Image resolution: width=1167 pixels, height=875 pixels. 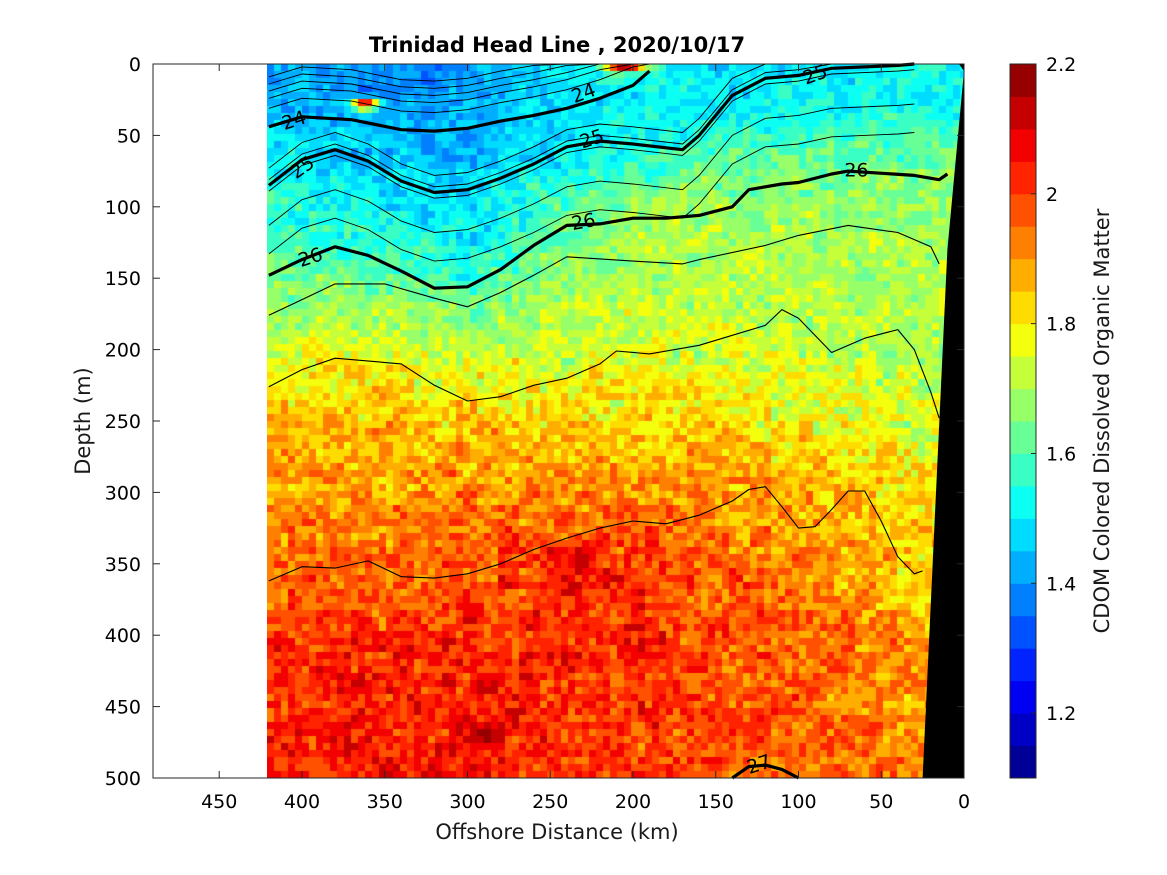 I want to click on colorbar-tick-label: 1.4, so click(x=1061, y=584).